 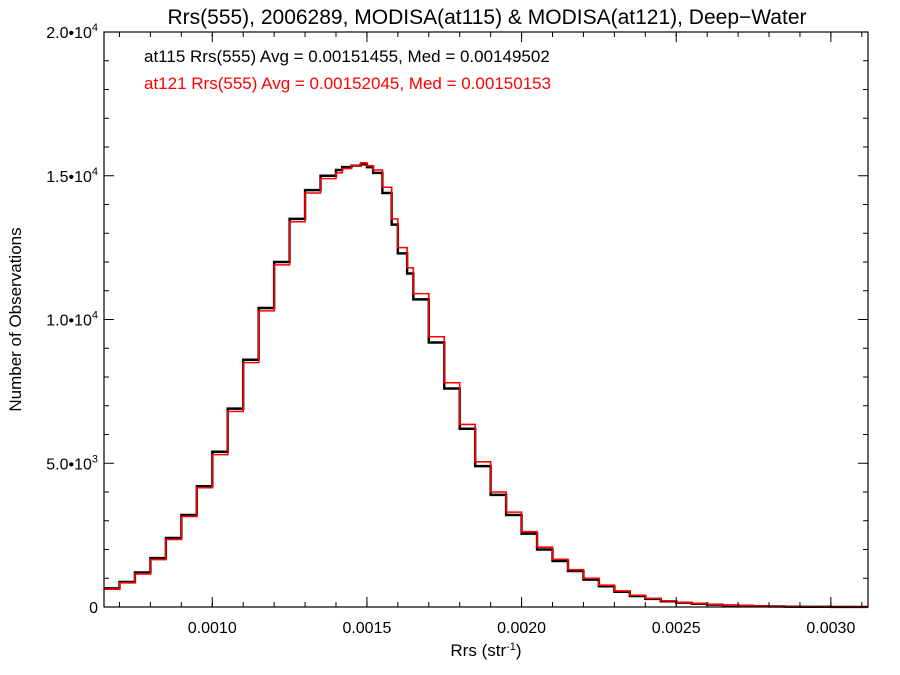 I want to click on y-tick-label: 0, so click(x=93, y=608).